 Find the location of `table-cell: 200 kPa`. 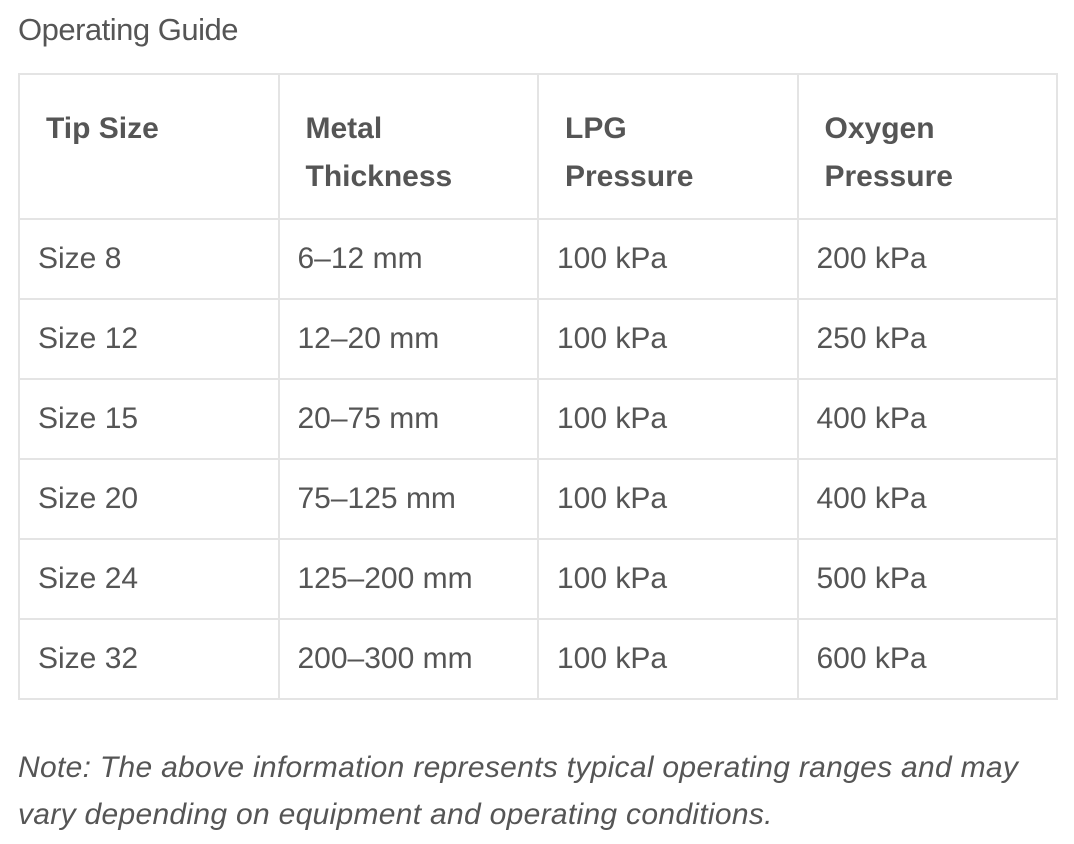

table-cell: 200 kPa is located at coordinates (927, 259).